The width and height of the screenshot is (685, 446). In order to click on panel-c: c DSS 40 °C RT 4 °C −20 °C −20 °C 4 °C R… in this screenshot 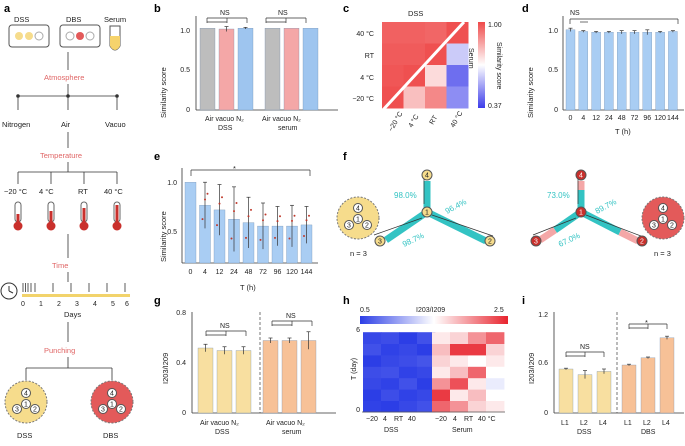, I will do `click(422, 68)`.